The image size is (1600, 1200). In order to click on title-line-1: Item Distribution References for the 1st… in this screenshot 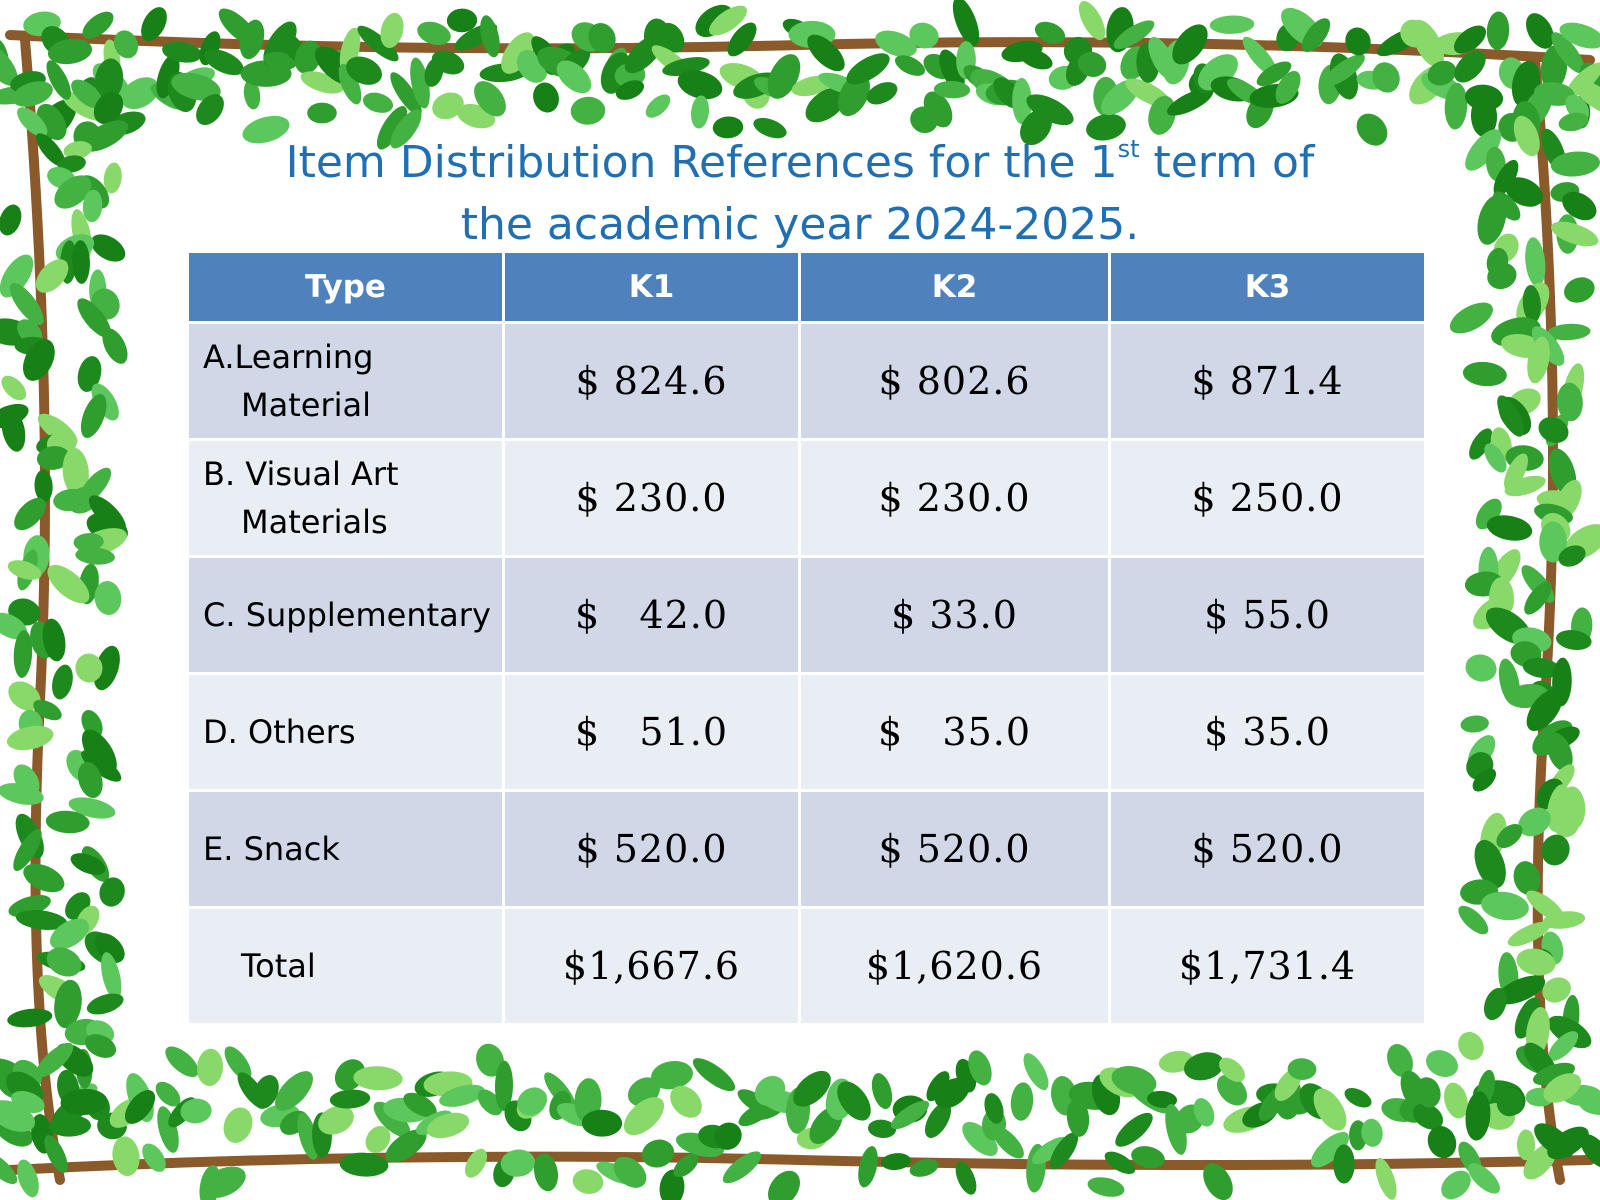, I will do `click(800, 161)`.